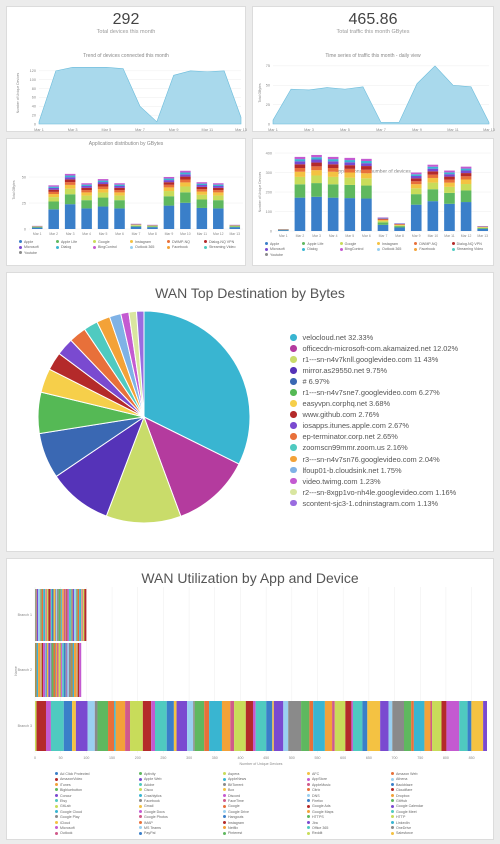 The image size is (500, 844). Describe the element at coordinates (355, 448) in the screenshot. I see `legend-label: zoomscn99mmr.zoom.us 2.16%` at that location.